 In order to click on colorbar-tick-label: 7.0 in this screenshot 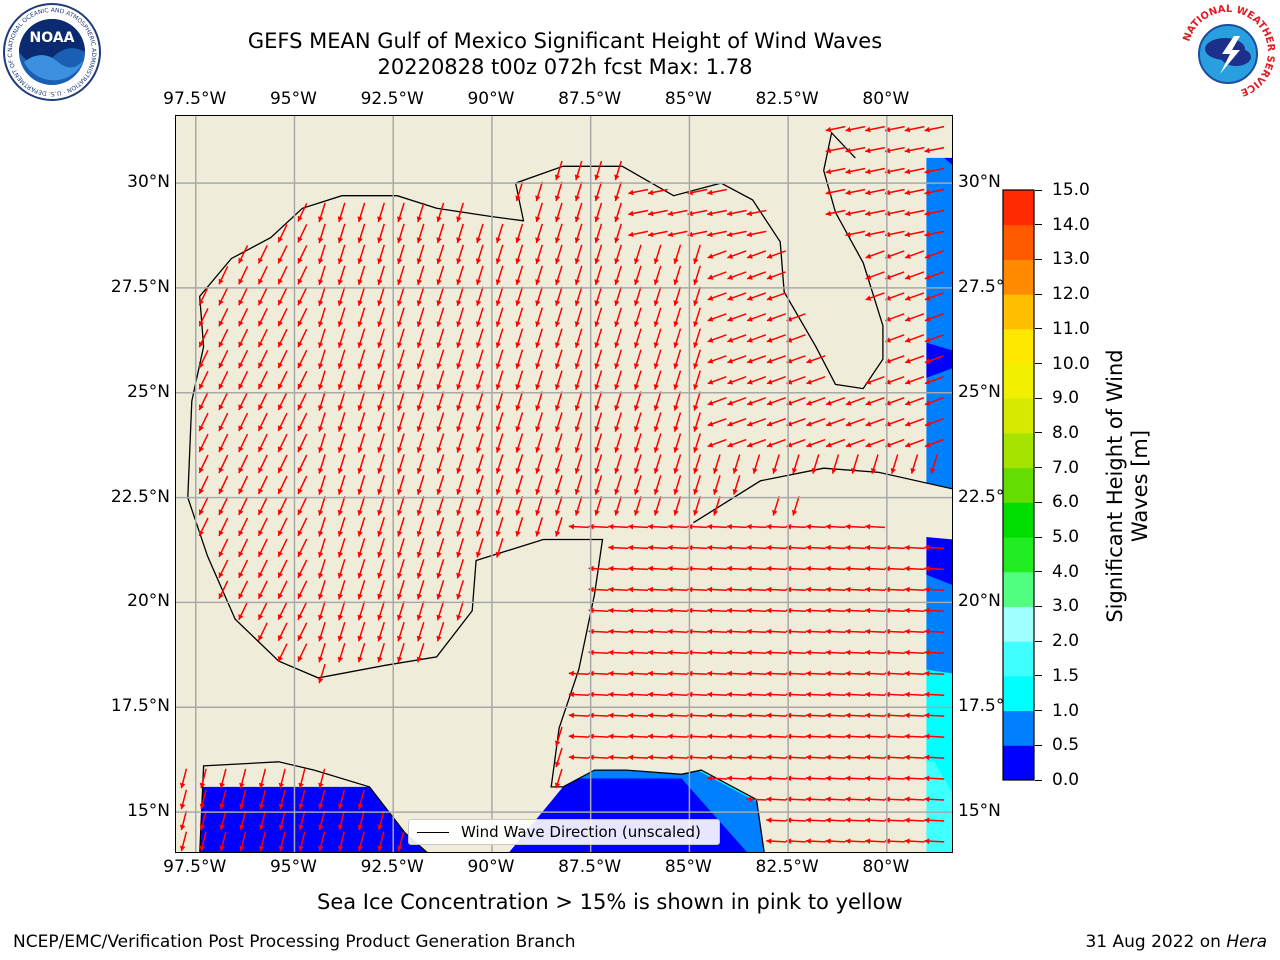, I will do `click(1066, 467)`.